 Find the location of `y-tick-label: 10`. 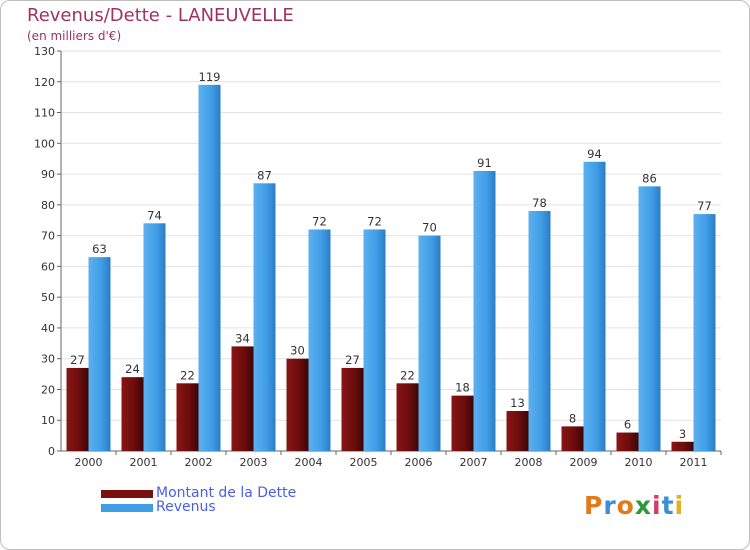

y-tick-label: 10 is located at coordinates (48, 420).